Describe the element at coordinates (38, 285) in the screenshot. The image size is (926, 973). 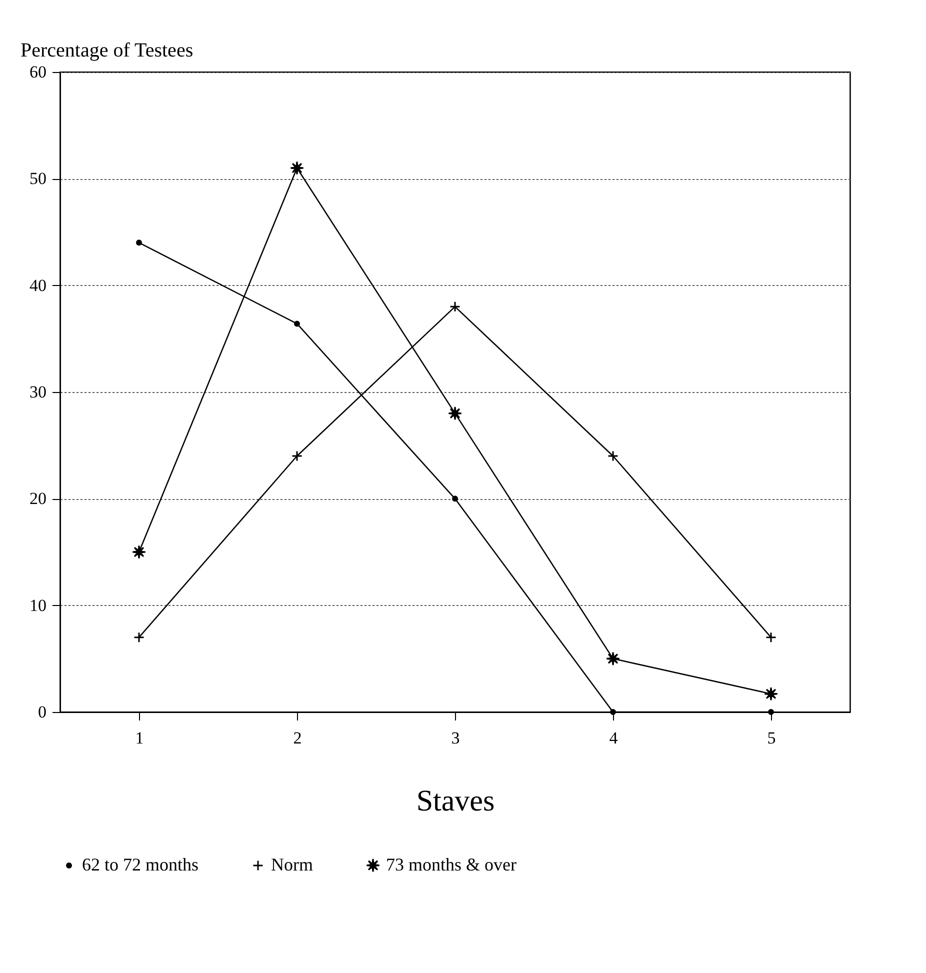
I see `y-tick-label: 40` at that location.